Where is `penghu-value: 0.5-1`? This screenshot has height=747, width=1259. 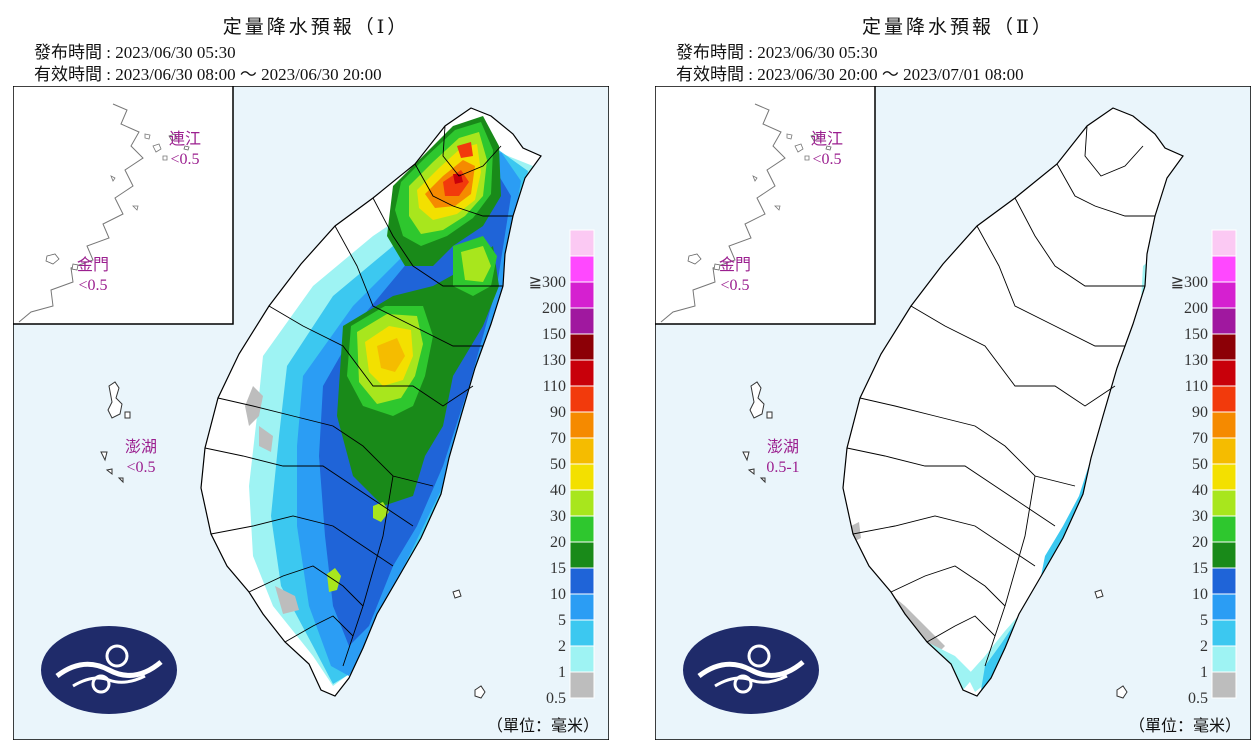 penghu-value: 0.5-1 is located at coordinates (782, 467).